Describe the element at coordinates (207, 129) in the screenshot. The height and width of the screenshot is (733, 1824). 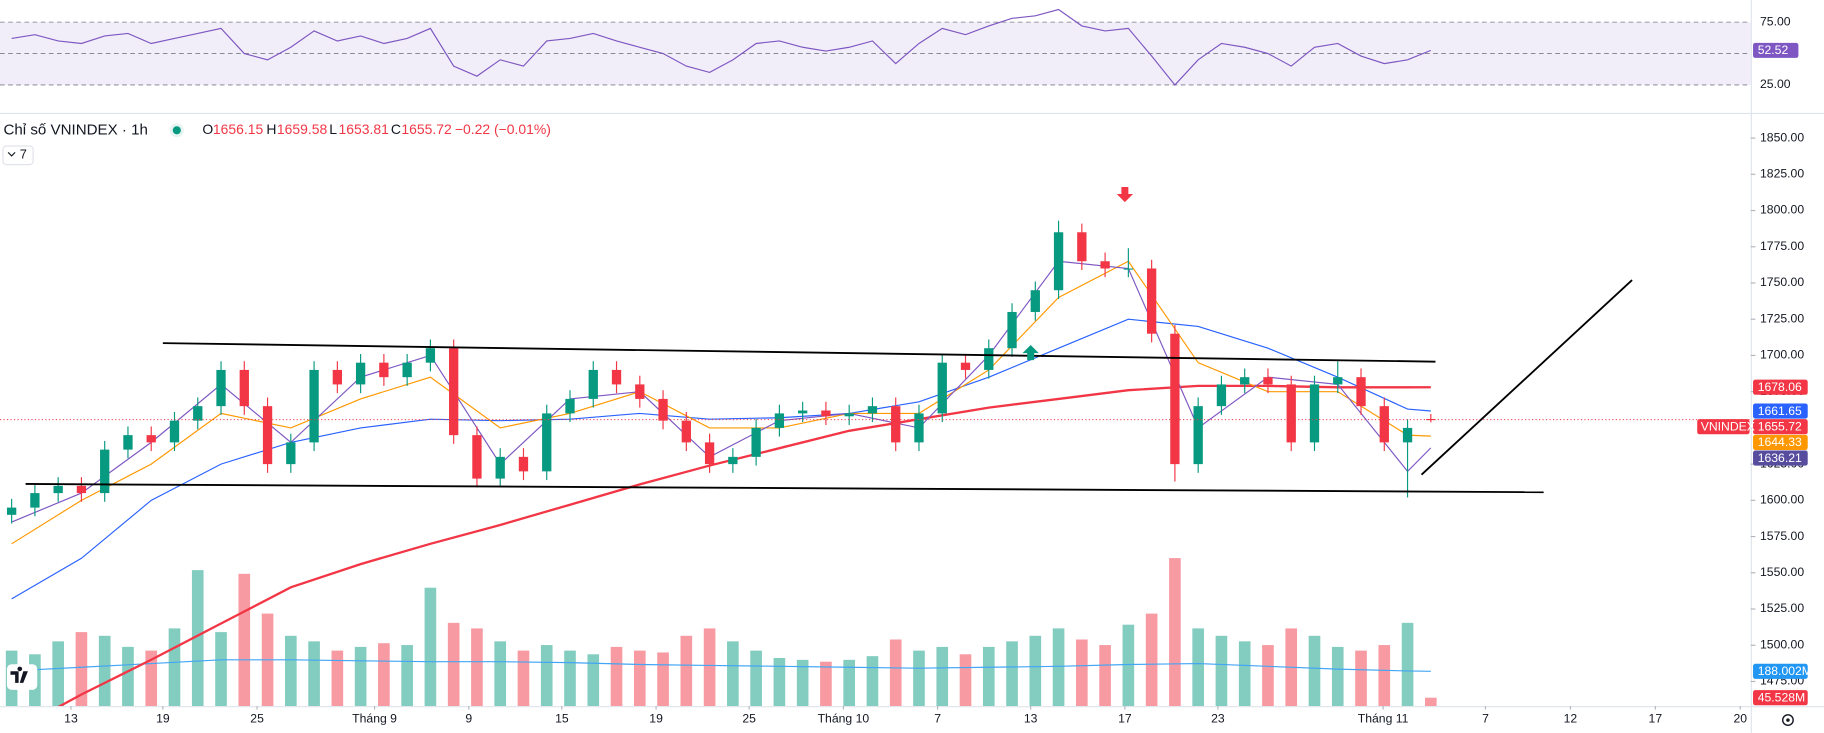
I see `legend-key: O` at that location.